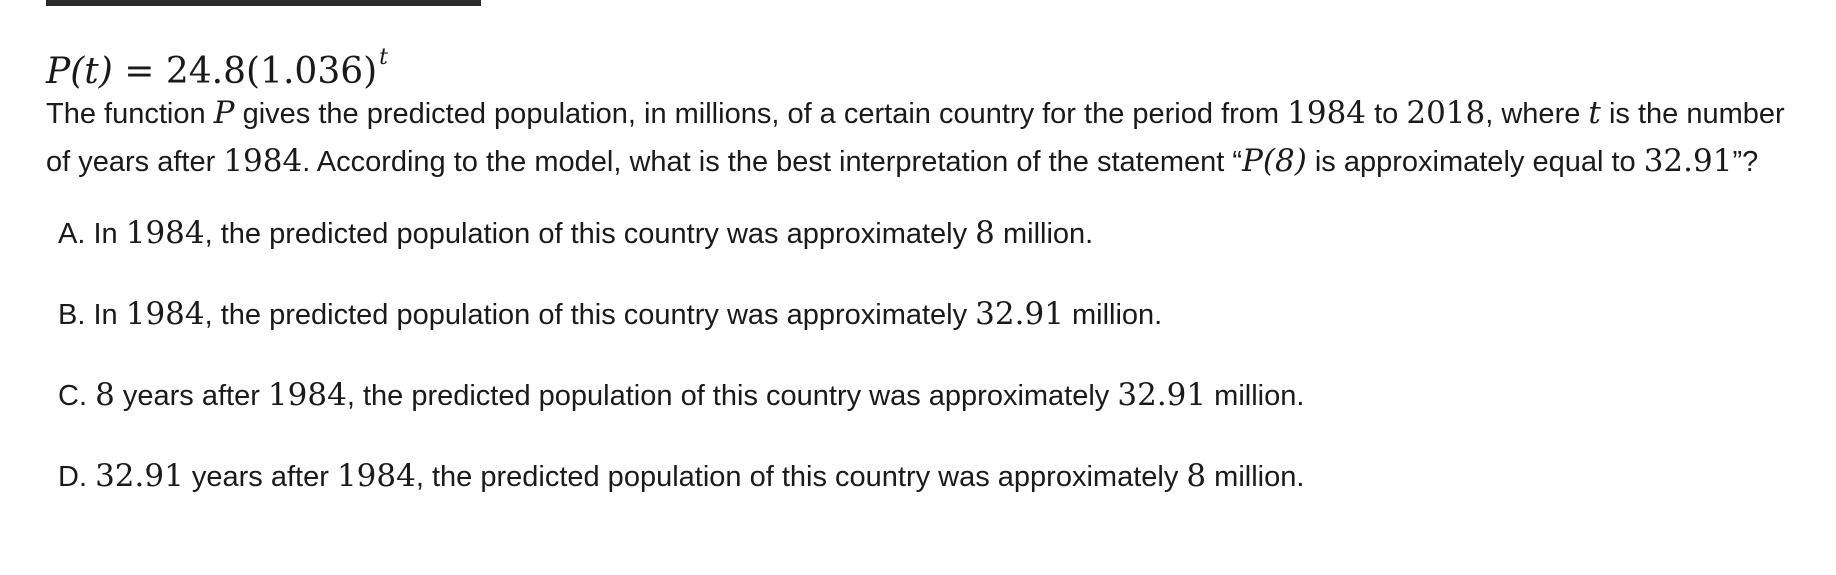  What do you see at coordinates (263, 3) in the screenshot?
I see `top-divider-bar` at bounding box center [263, 3].